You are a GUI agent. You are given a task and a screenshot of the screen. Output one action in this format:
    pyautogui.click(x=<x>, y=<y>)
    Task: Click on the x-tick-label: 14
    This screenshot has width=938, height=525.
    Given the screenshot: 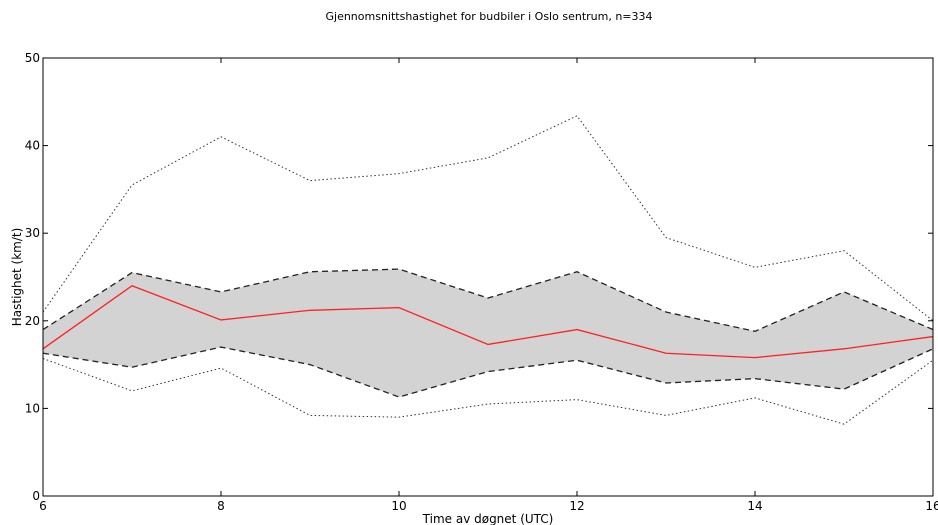 What is the action you would take?
    pyautogui.click(x=754, y=506)
    